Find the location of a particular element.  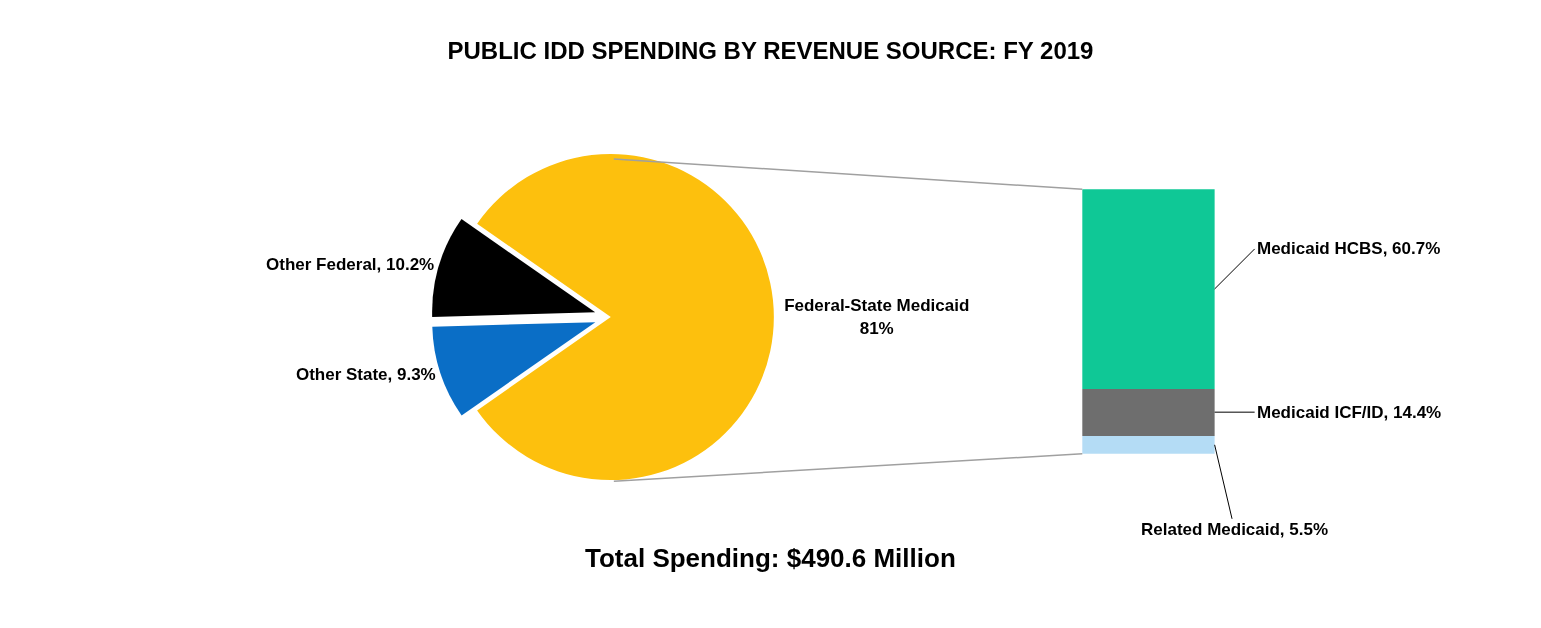

slice-label: Federal-State Medicaid is located at coordinates (877, 306).